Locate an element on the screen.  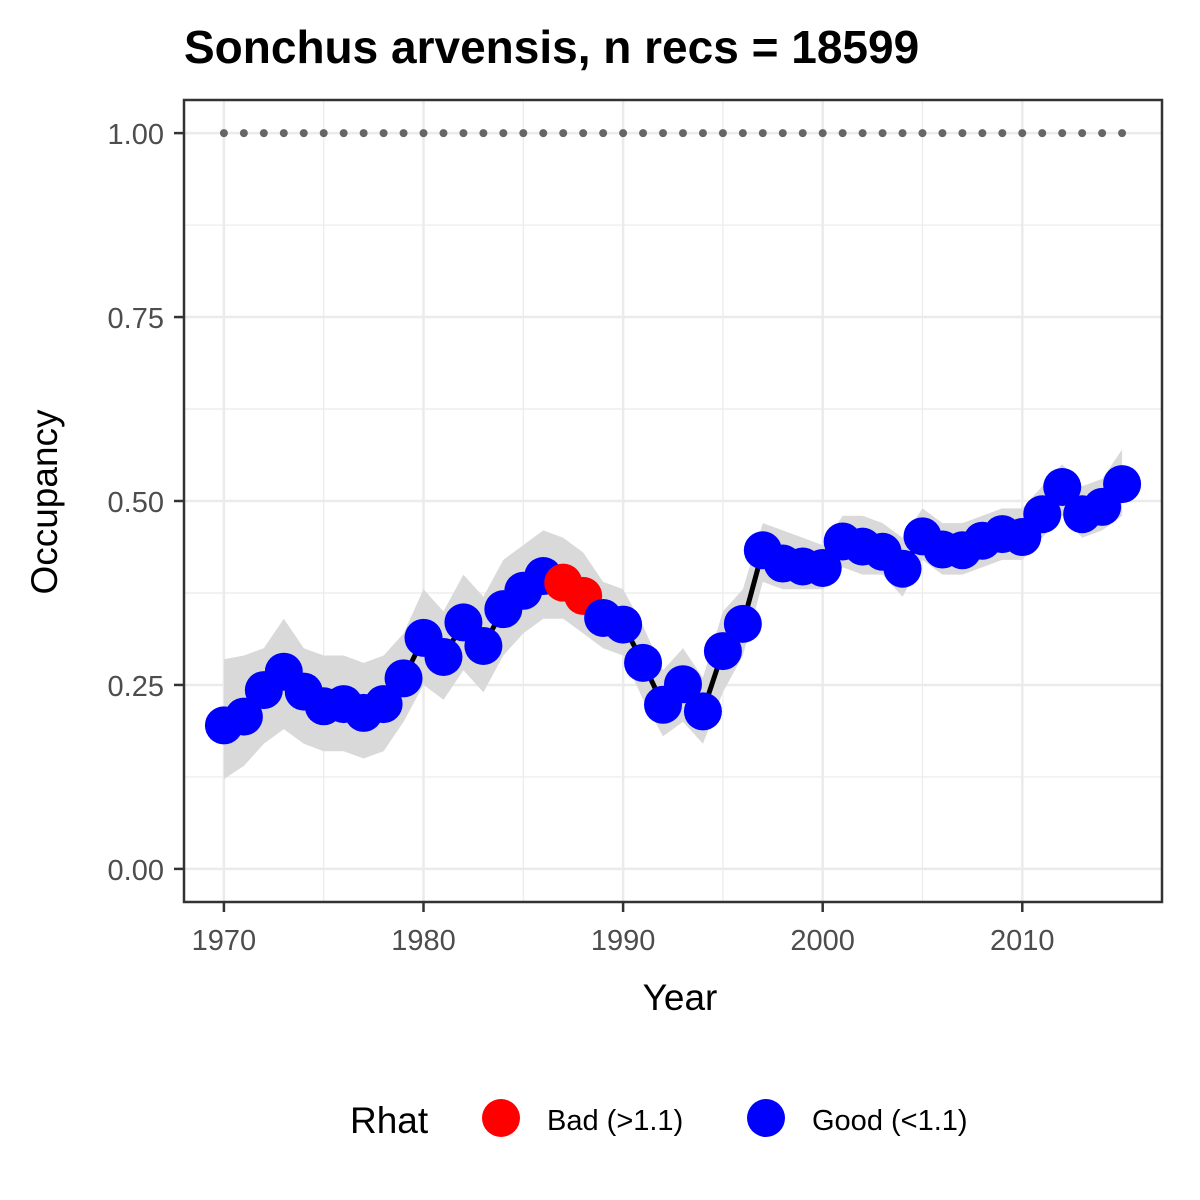
y-axis-ticks: 0.00 0.25 0.50 0.75 1.00 is located at coordinates (146, 503).